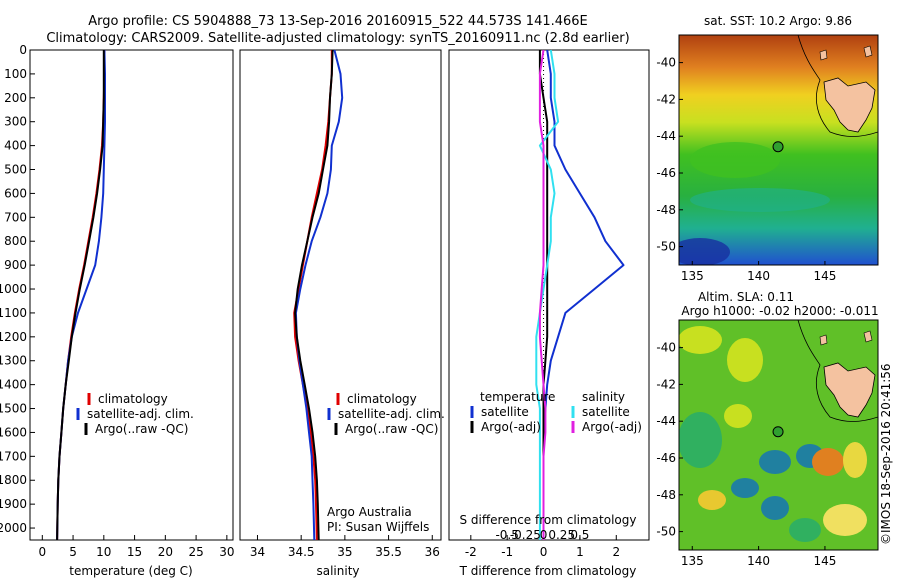 This screenshot has height=580, width=900. I want to click on x-tick-label: 2, so click(616, 552).